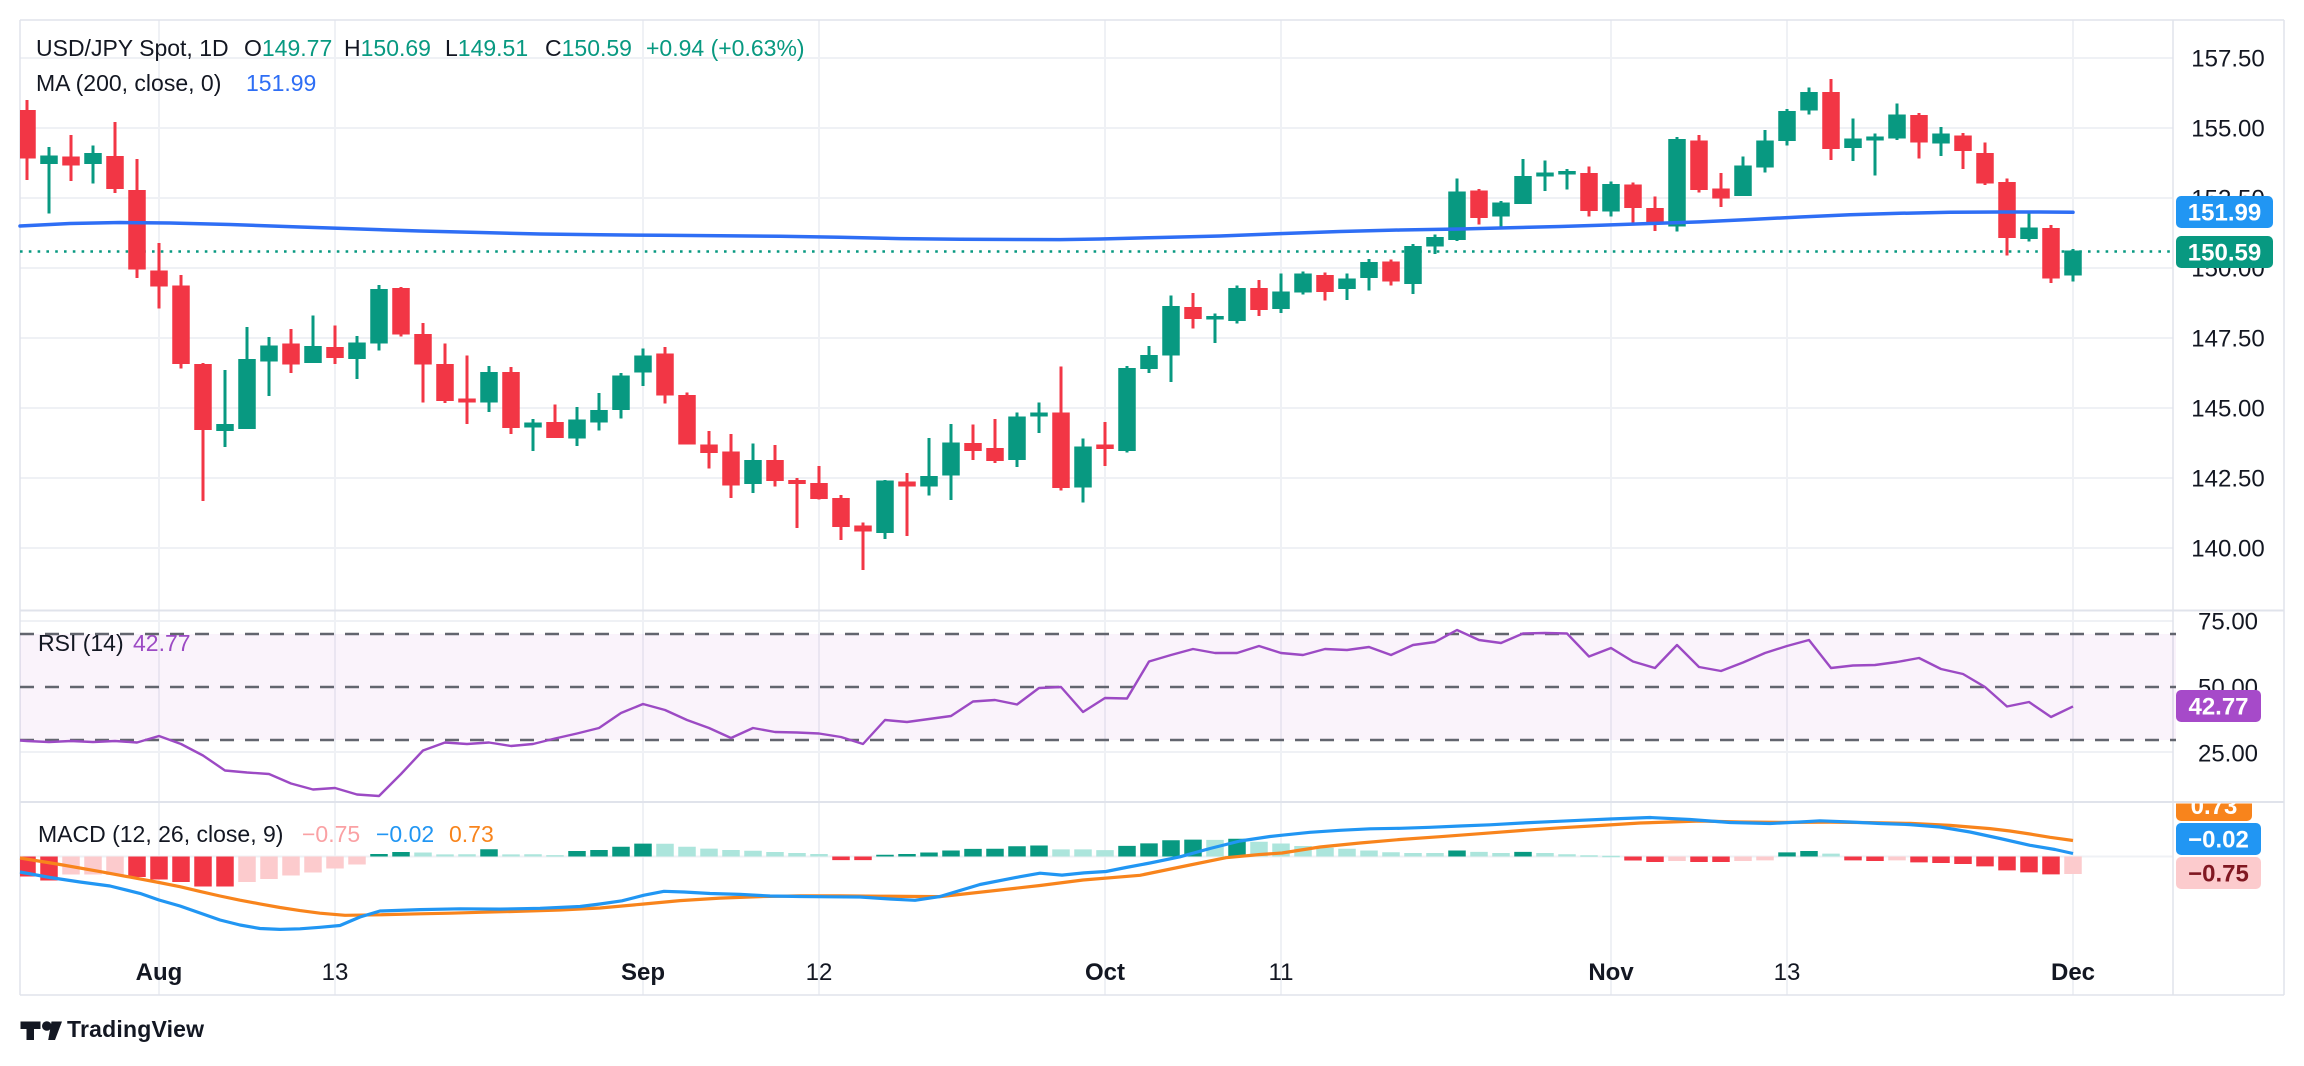  I want to click on svg-text: Dec, so click(2073, 972).